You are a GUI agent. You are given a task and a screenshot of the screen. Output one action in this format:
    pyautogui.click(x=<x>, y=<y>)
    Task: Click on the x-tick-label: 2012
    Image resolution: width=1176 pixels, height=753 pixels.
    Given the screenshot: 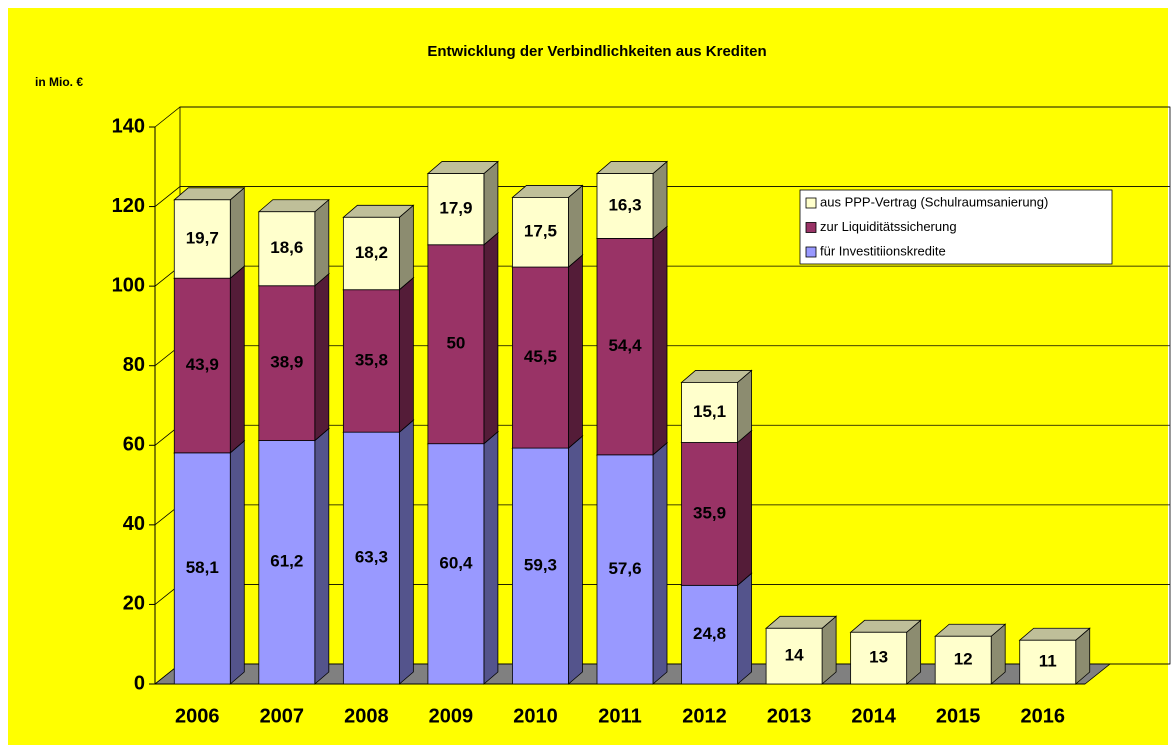 What is the action you would take?
    pyautogui.click(x=704, y=716)
    